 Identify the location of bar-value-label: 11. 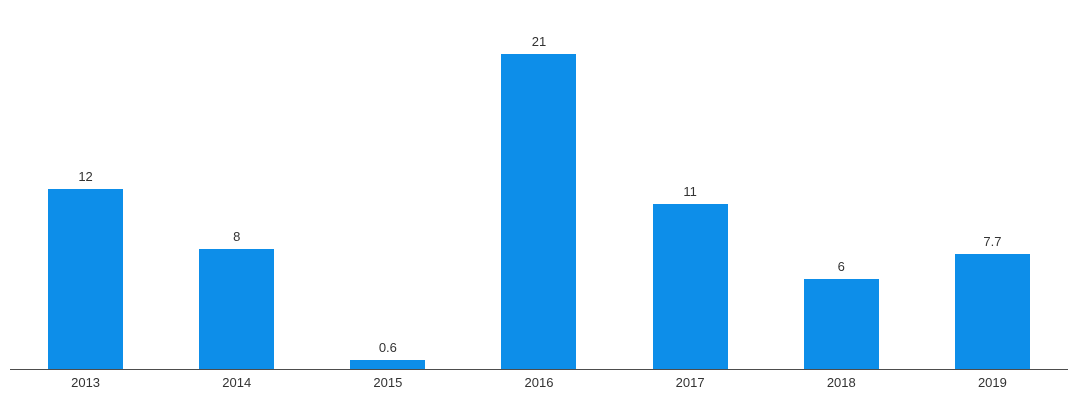
(690, 191).